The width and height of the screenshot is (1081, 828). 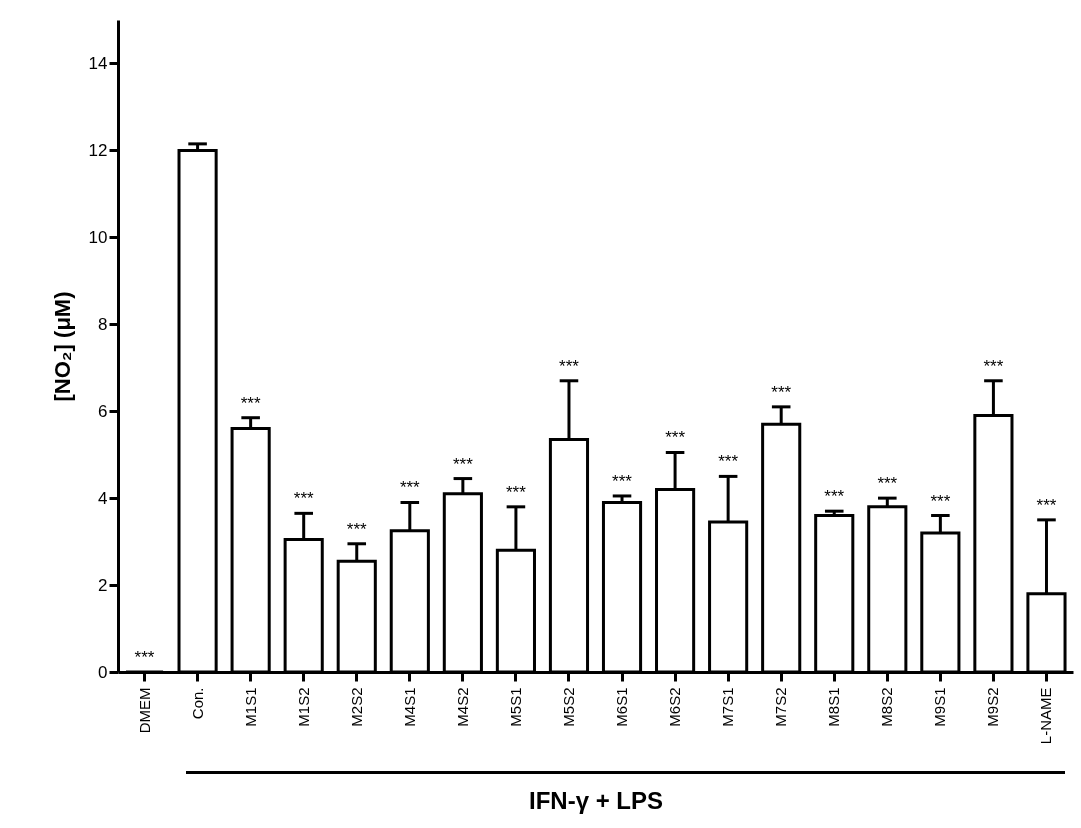 I want to click on x-tick-label: M4S1, so click(x=409, y=707).